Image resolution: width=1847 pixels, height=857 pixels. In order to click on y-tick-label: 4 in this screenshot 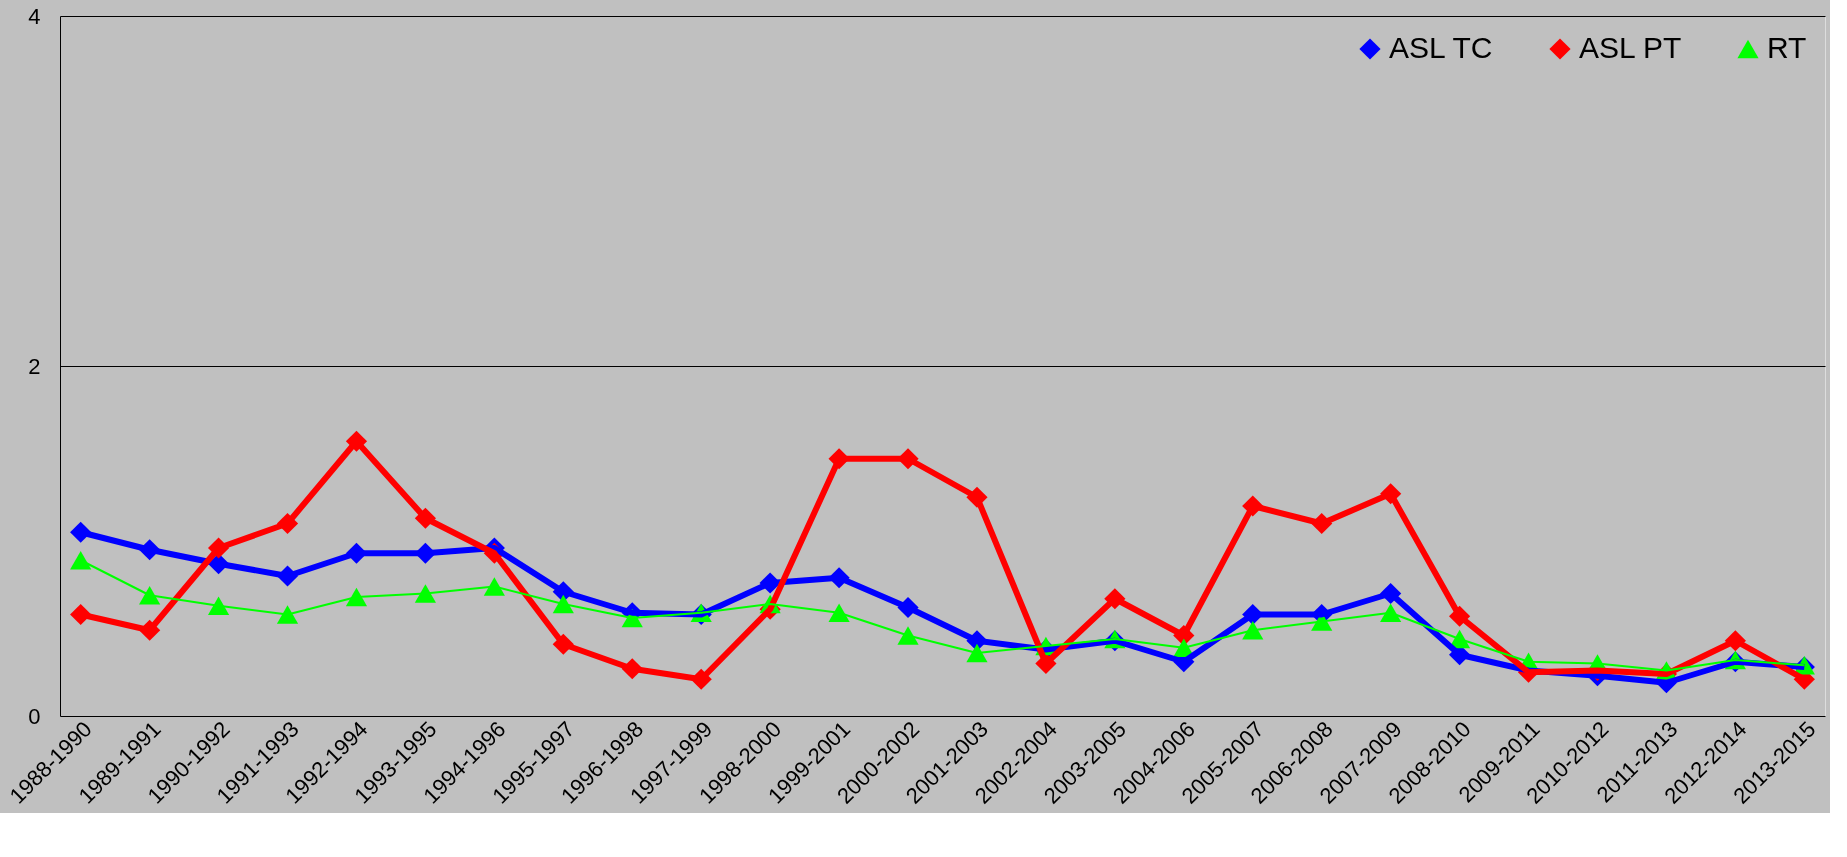, I will do `click(34, 16)`.